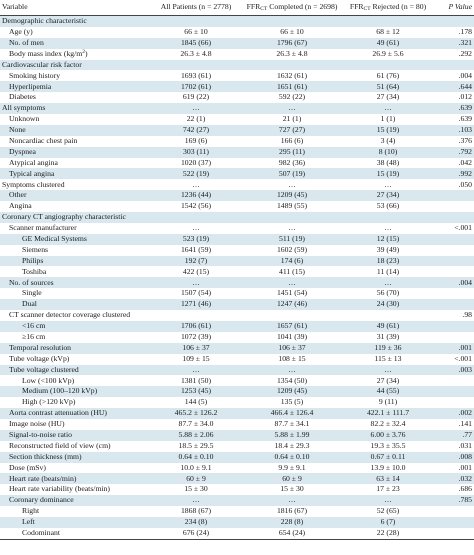 This screenshot has width=474, height=555. Describe the element at coordinates (74, 380) in the screenshot. I see `variable-cell: Low (<100 kVp)` at that location.